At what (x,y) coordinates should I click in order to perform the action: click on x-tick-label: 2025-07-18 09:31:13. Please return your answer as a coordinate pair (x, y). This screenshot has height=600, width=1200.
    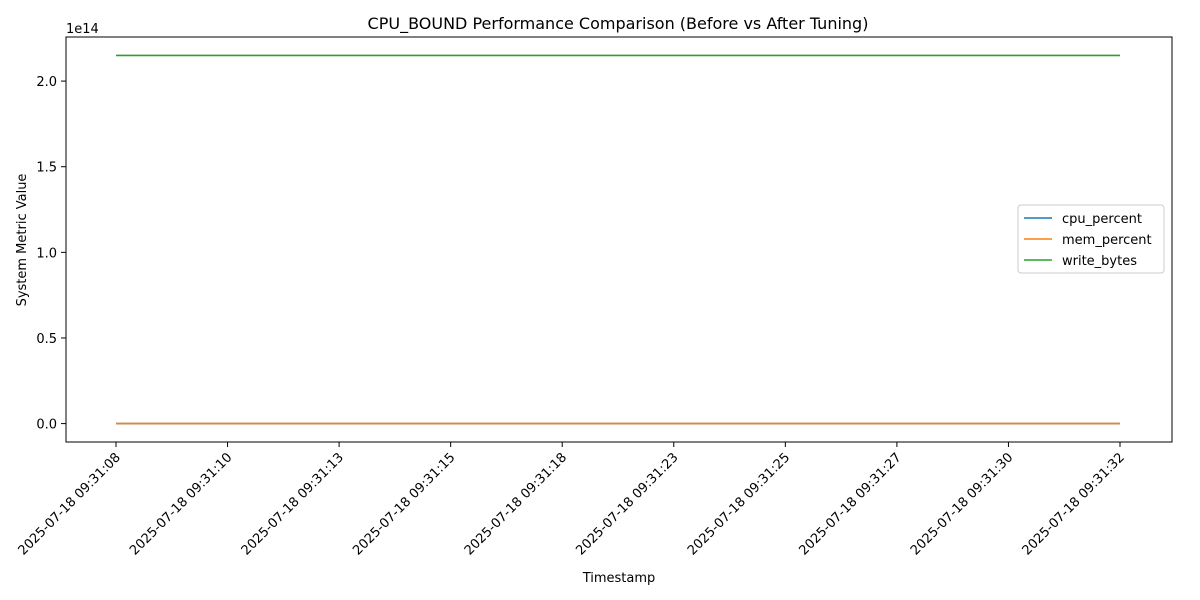
    Looking at the image, I should click on (293, 504).